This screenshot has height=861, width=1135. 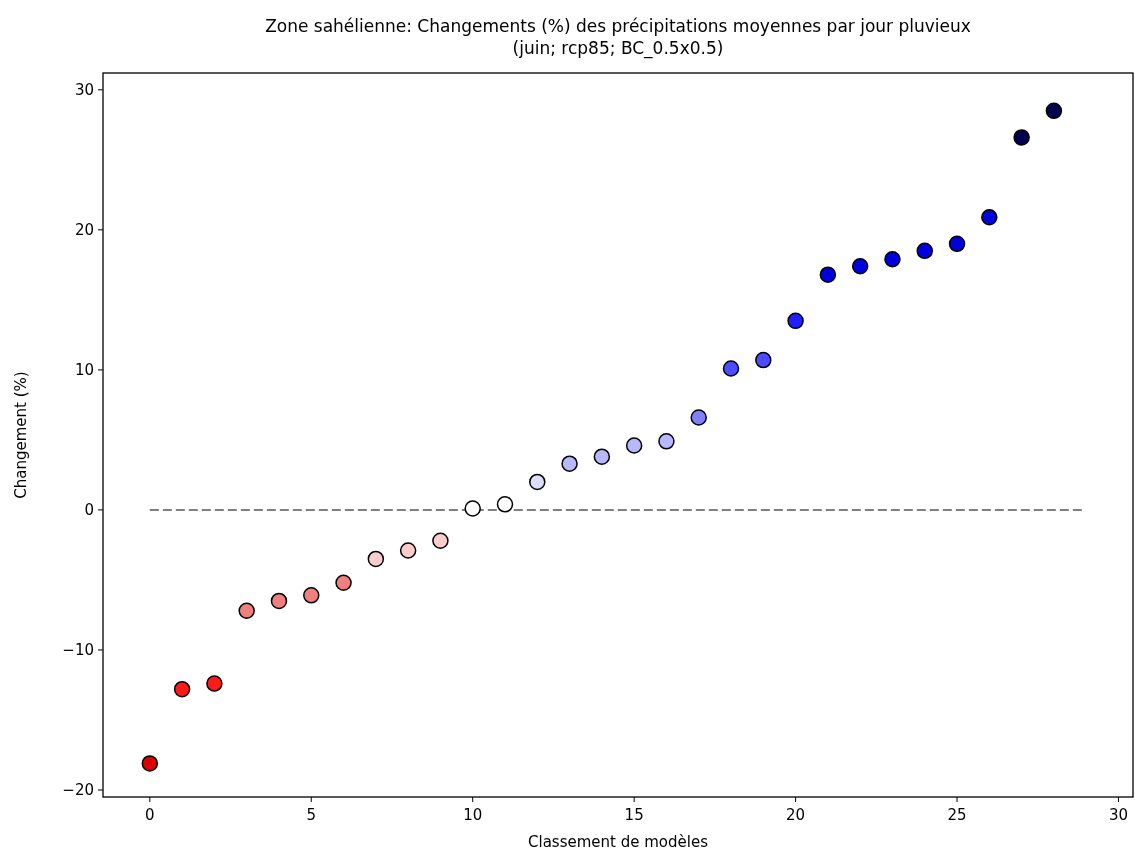 I want to click on chart-title: Zone sahélienne: Changements (%) des précipitations moyennes par jour pluvieux (juin; rcp85; BC_0.5x0.5), so click(x=618, y=37).